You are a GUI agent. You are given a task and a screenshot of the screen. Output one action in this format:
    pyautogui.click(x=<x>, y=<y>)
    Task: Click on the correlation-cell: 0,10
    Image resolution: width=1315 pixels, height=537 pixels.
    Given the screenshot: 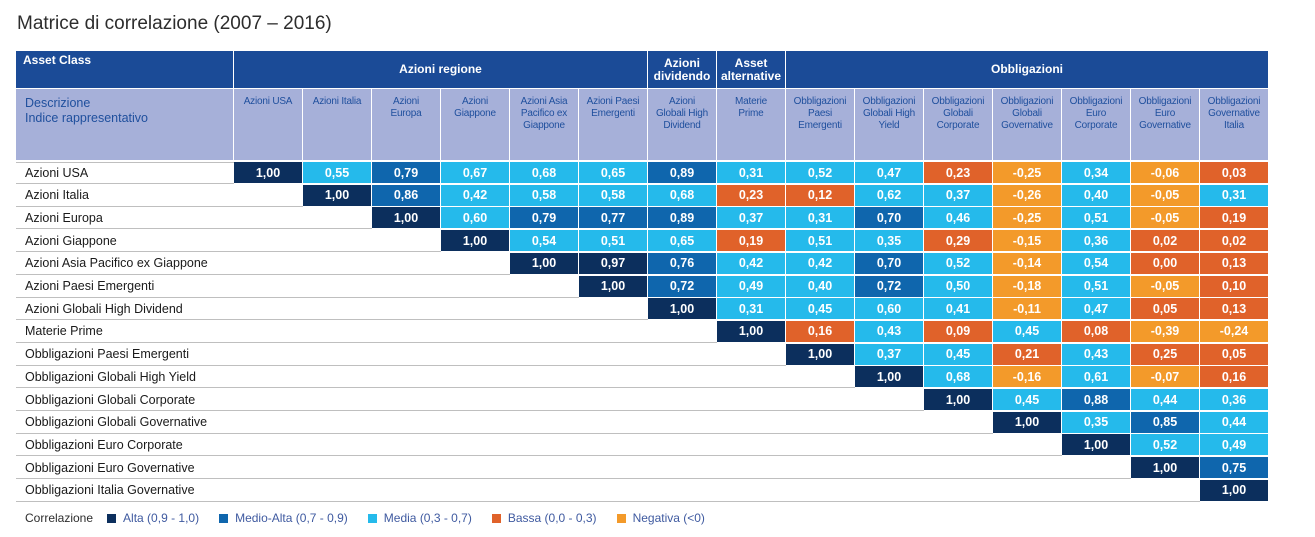 What is the action you would take?
    pyautogui.click(x=1234, y=286)
    